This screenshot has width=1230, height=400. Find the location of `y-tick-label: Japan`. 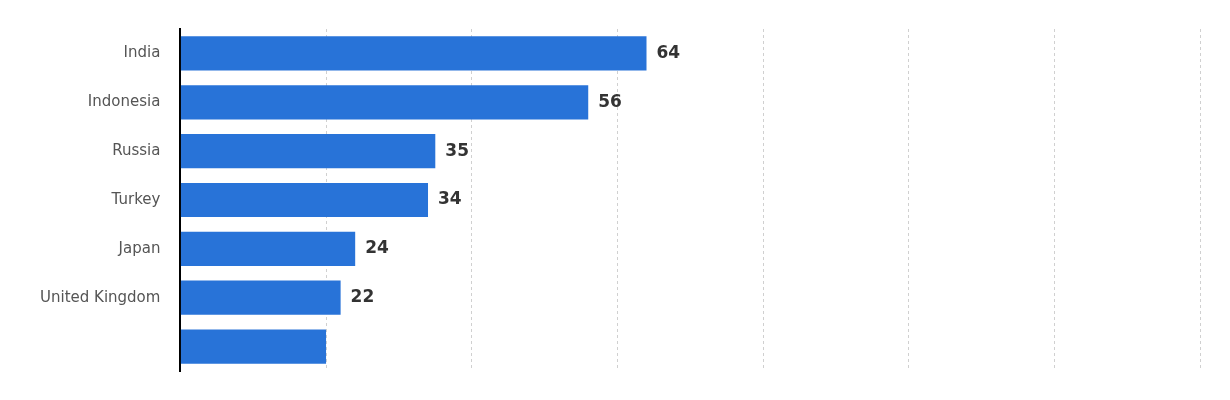

y-tick-label: Japan is located at coordinates (139, 247).